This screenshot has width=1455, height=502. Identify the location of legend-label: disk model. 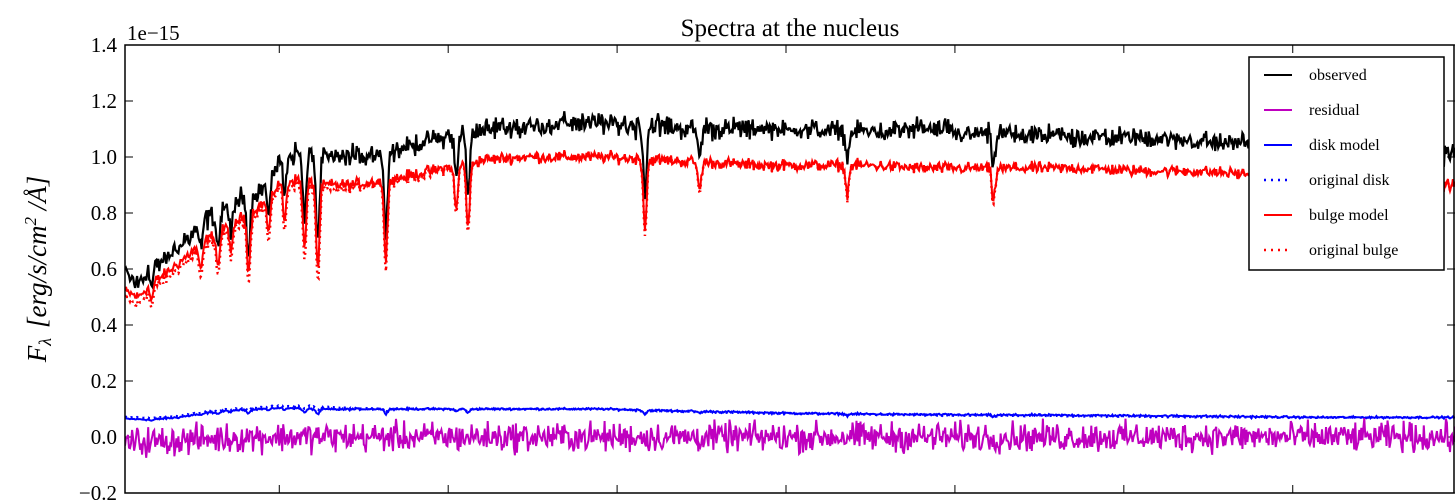
(1344, 145).